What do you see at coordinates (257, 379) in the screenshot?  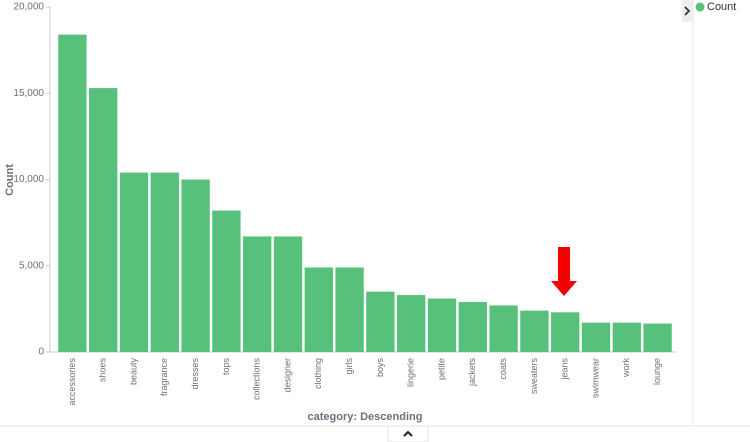 I see `x-tick-label: collections` at bounding box center [257, 379].